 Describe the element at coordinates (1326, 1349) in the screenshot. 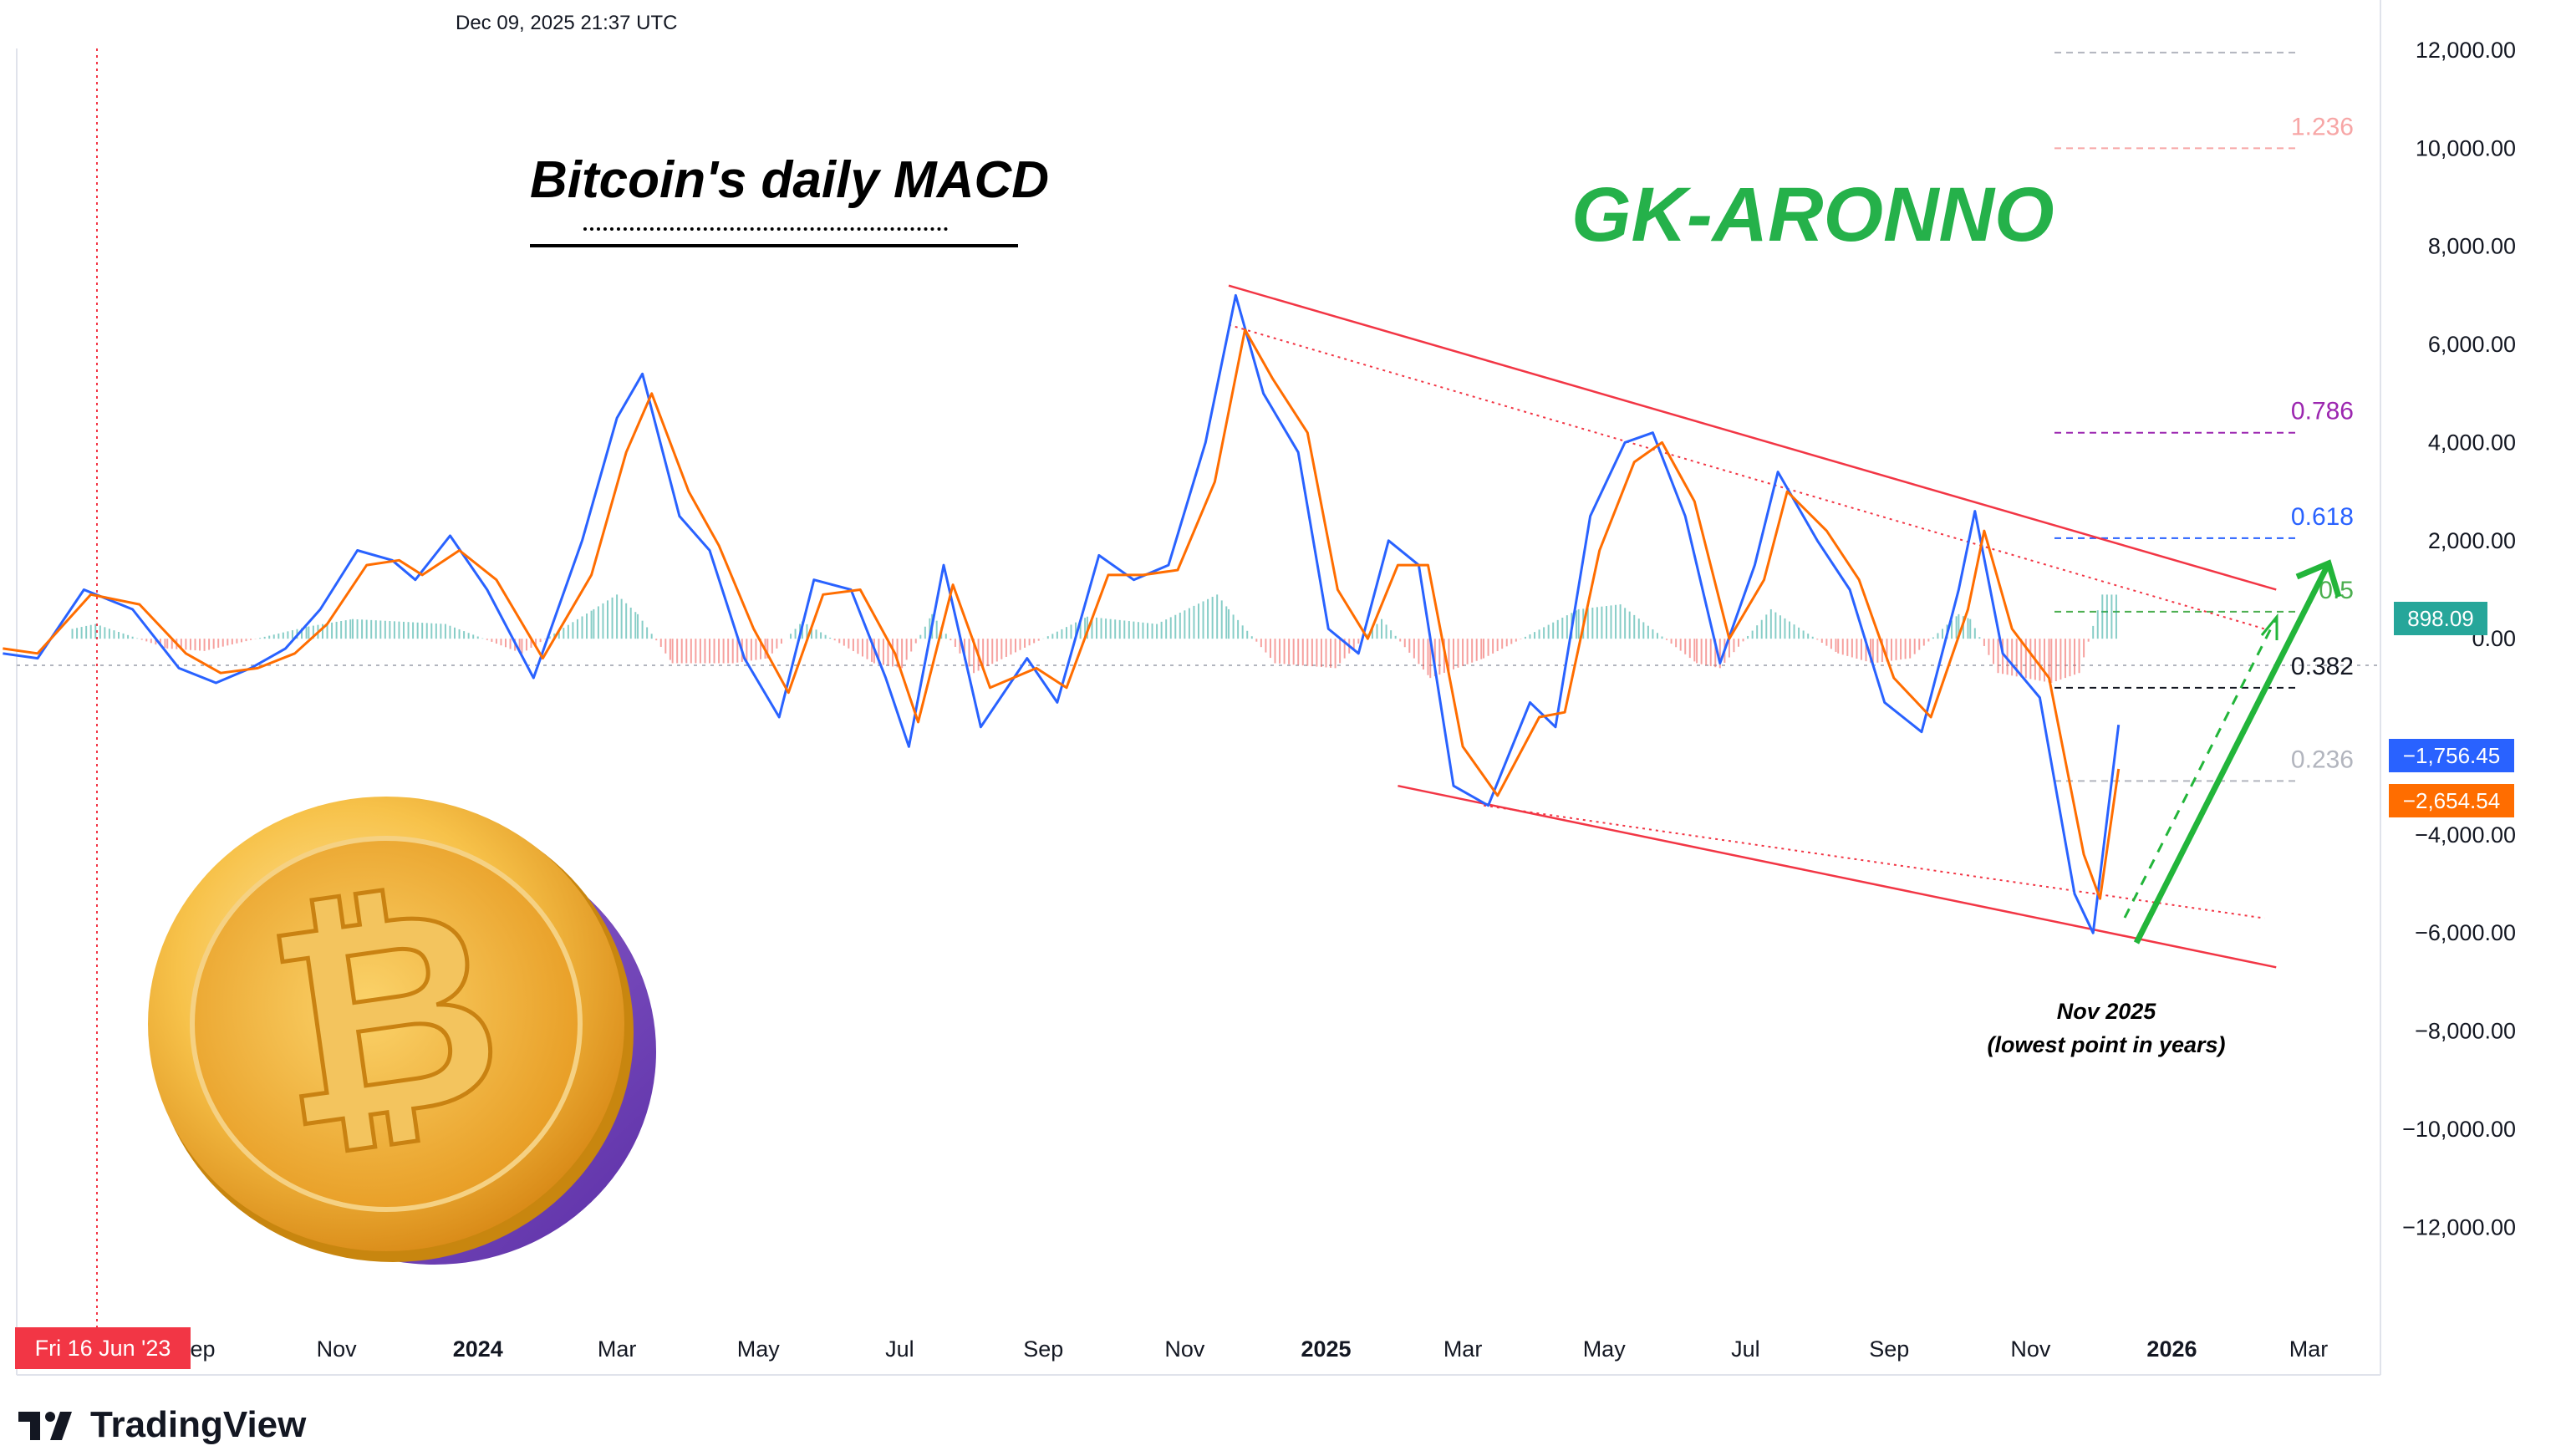

I see `x-tick-label: 2025` at that location.